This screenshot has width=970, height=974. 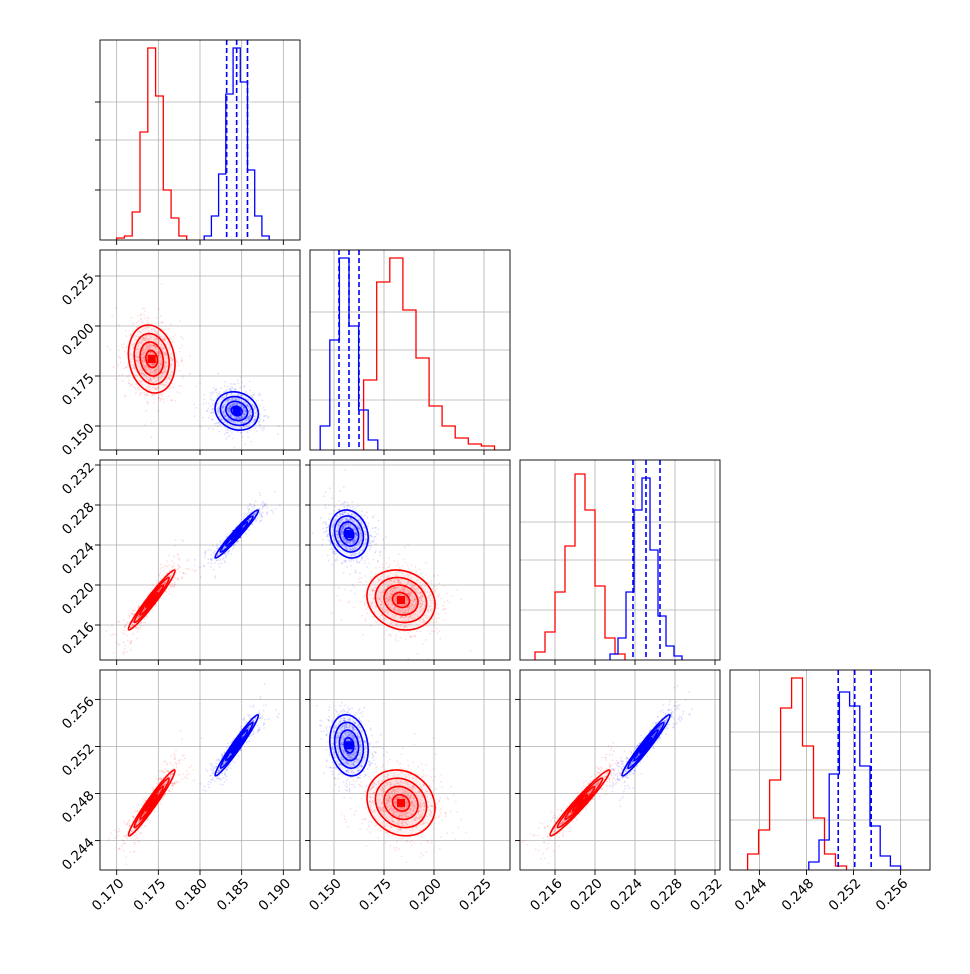 What do you see at coordinates (78, 289) in the screenshot?
I see `y-tick-label: 0.225` at bounding box center [78, 289].